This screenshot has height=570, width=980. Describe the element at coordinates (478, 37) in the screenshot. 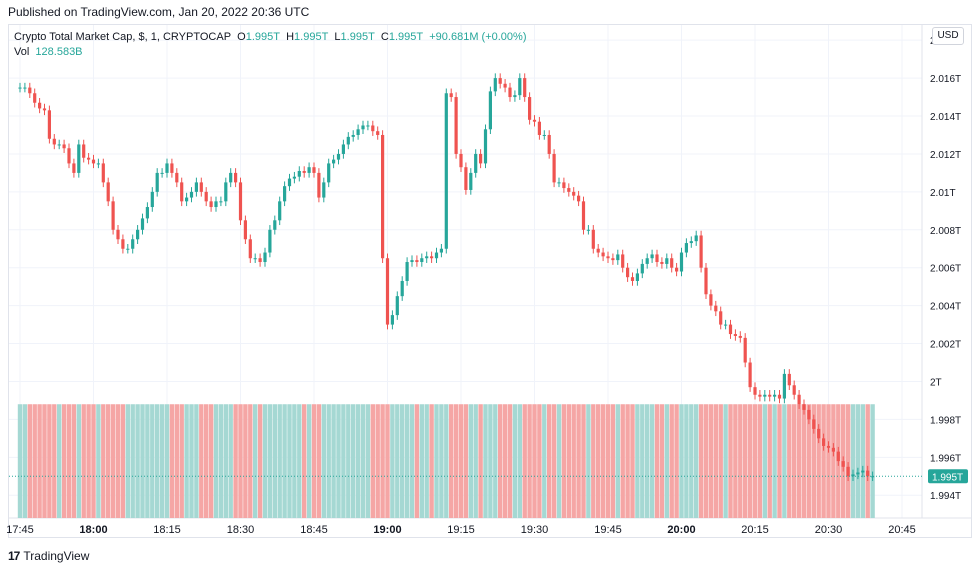

I see `change-value: +90.681M (+0.00%)` at that location.